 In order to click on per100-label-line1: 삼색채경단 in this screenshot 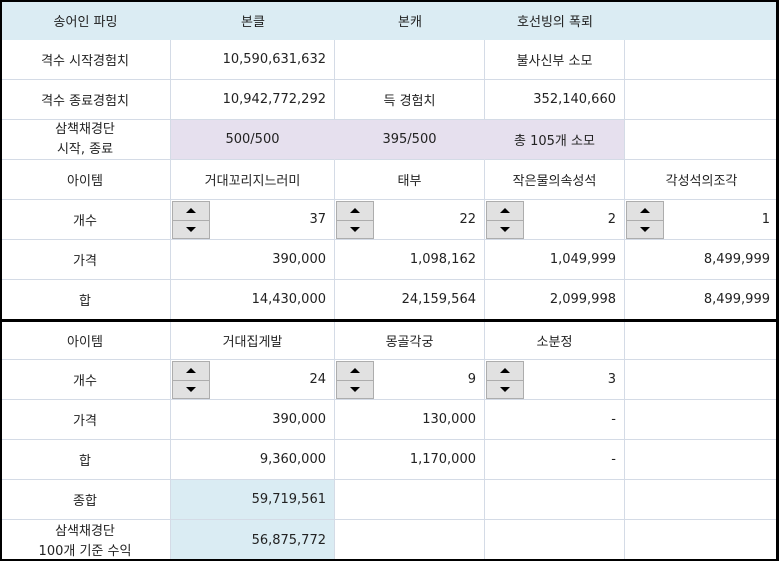, I will do `click(85, 531)`.